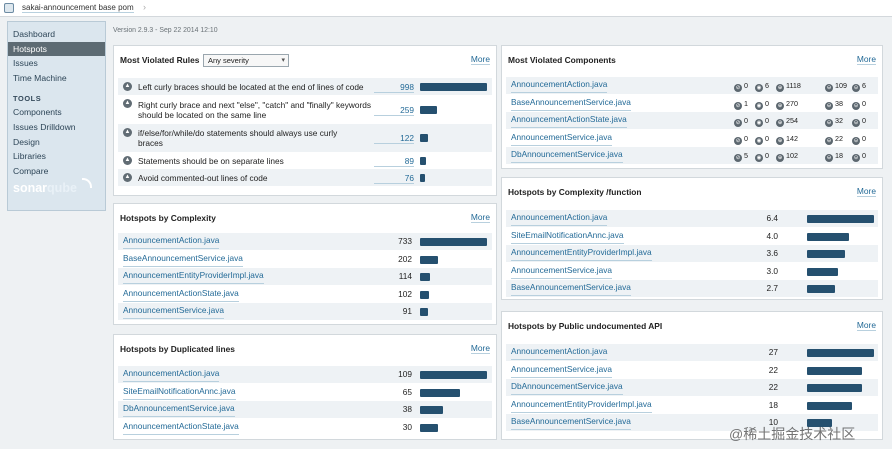  What do you see at coordinates (394, 87) in the screenshot?
I see `rule-count-link: 998` at bounding box center [394, 87].